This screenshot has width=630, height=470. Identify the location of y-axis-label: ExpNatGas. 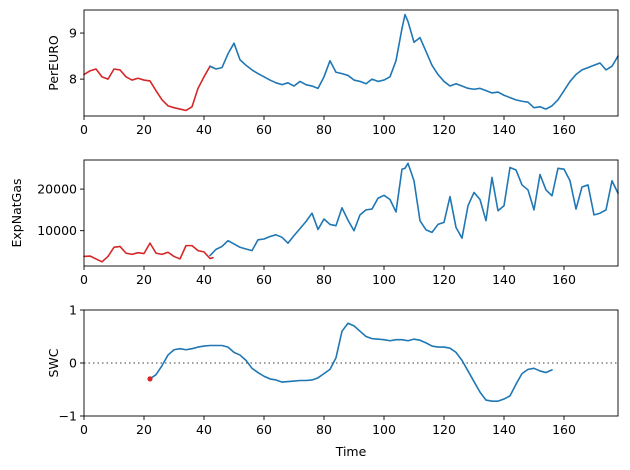
(16, 212).